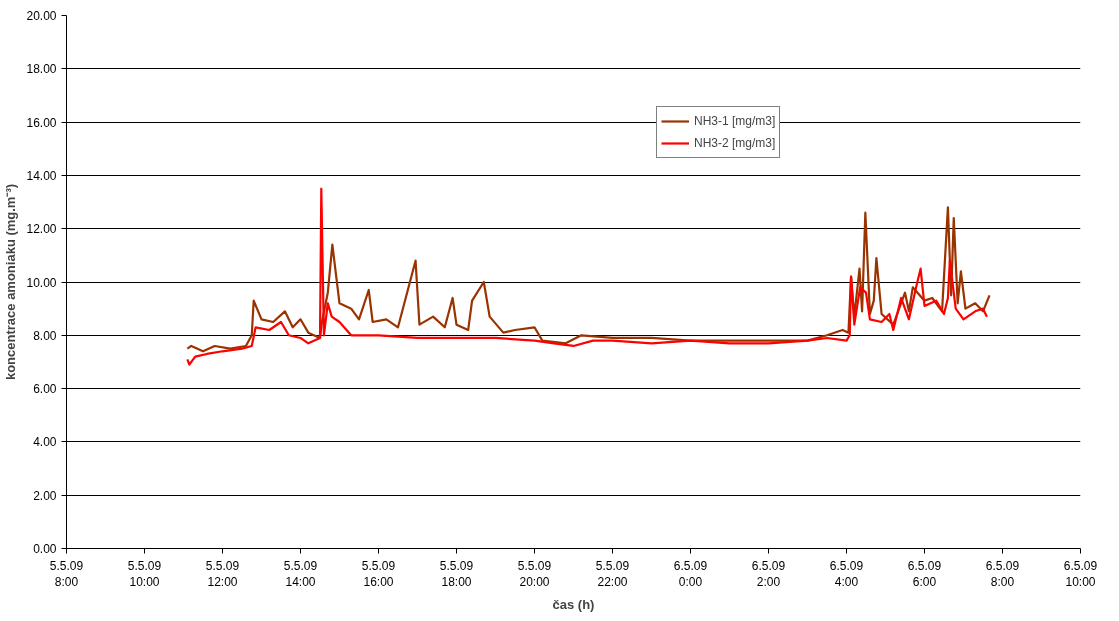  What do you see at coordinates (45, 495) in the screenshot?
I see `y-tick-label: 2.00` at bounding box center [45, 495].